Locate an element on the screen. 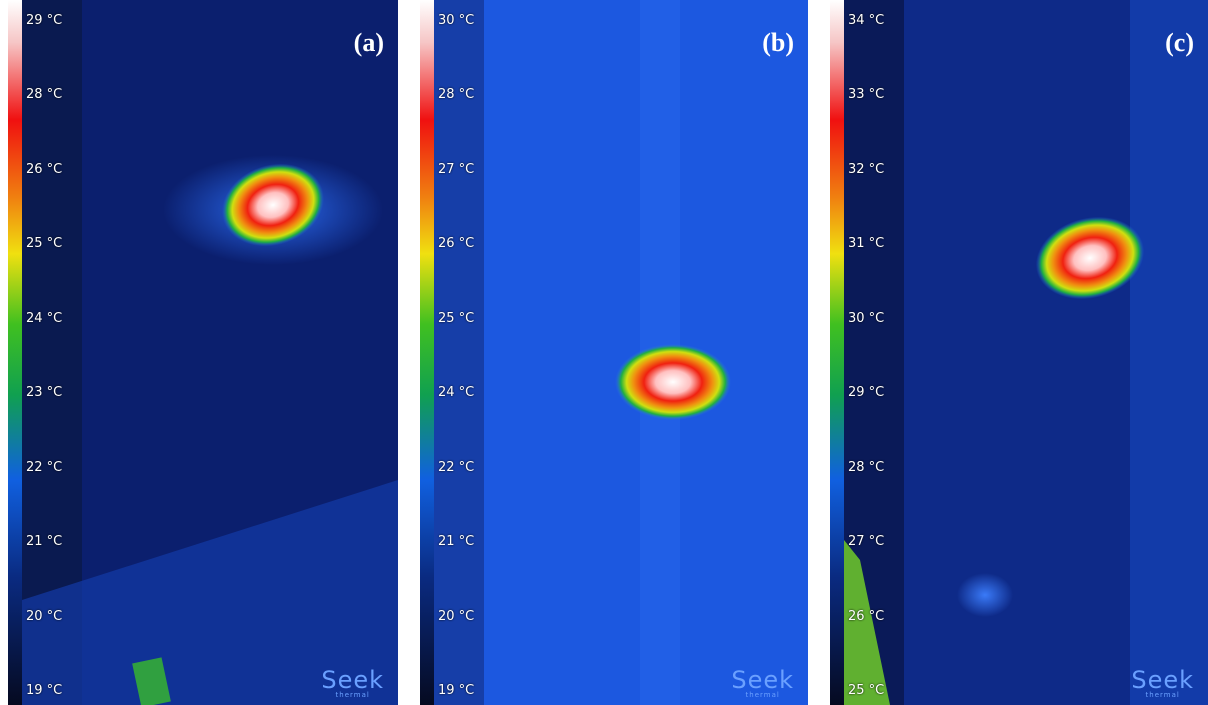 This screenshot has width=1208, height=705. scale-label: 23 °C is located at coordinates (44, 393).